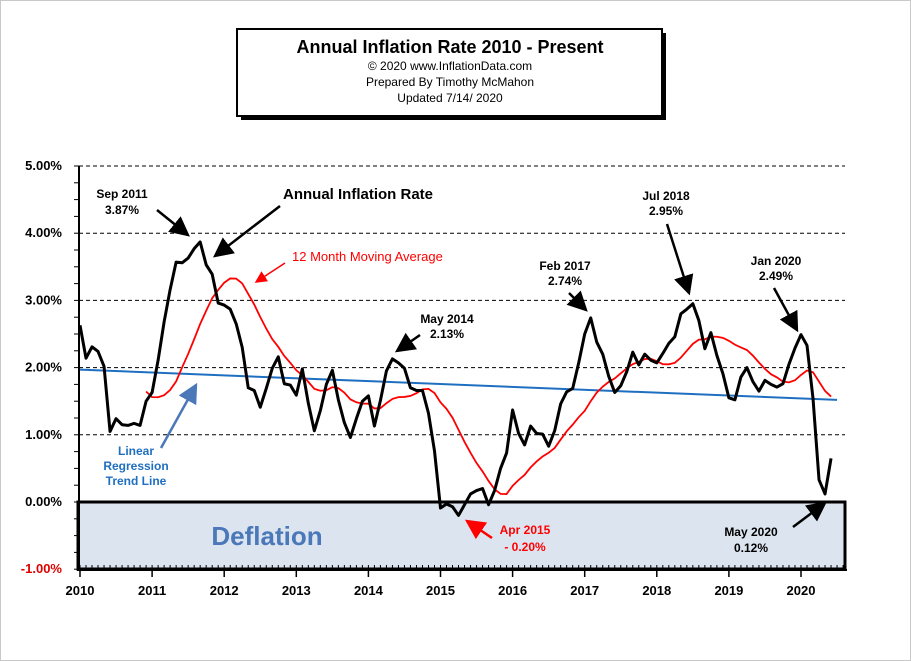  I want to click on x-tick-label: 2010, so click(80, 590).